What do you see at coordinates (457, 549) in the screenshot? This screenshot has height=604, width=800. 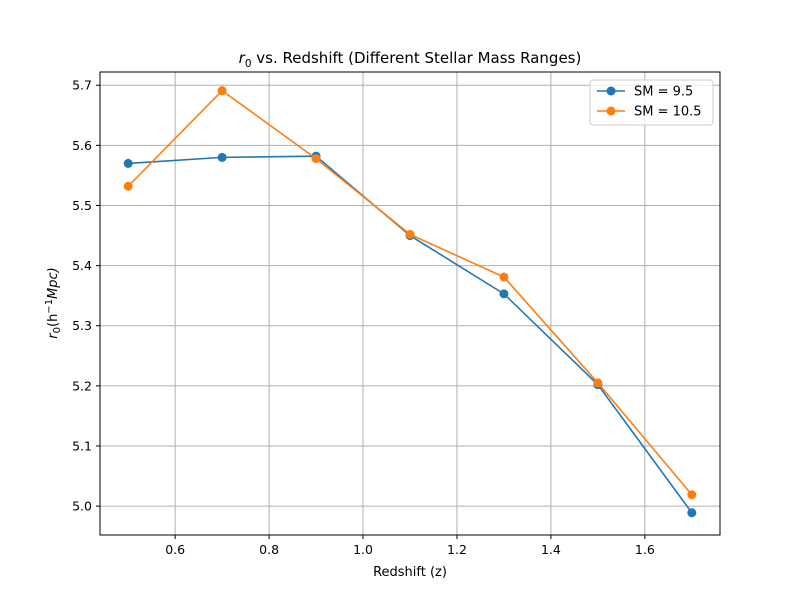 I see `x-tick-label: 1.2` at bounding box center [457, 549].